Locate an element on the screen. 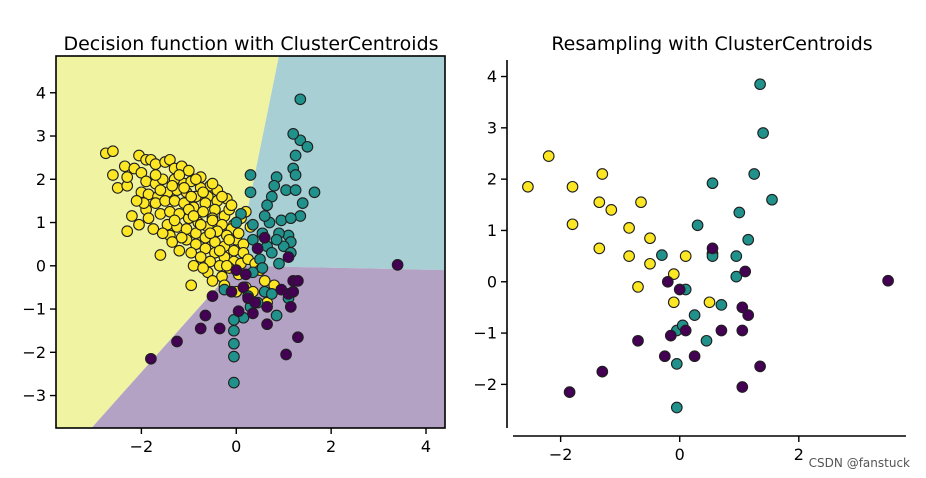  x-tick-label: 0 is located at coordinates (680, 454).